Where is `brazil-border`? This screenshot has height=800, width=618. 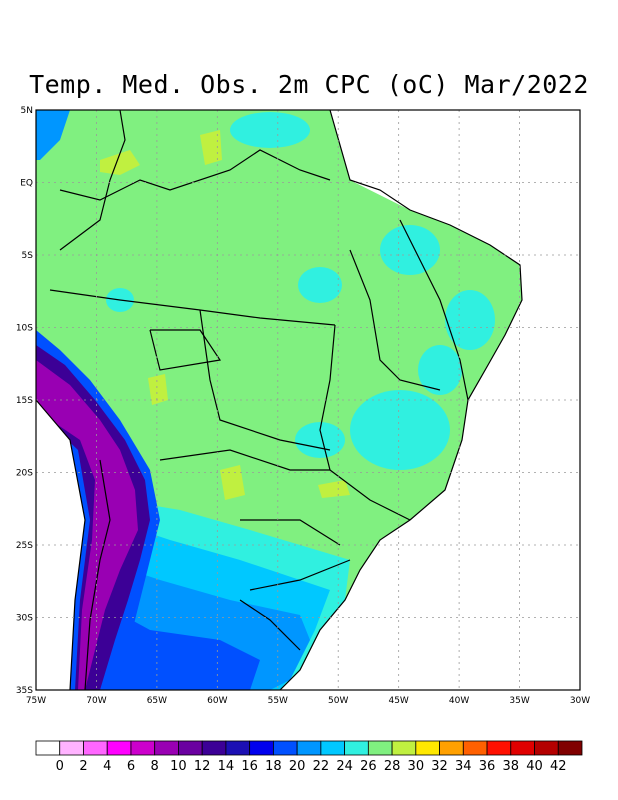
brazil-border is located at coordinates (195, 175).